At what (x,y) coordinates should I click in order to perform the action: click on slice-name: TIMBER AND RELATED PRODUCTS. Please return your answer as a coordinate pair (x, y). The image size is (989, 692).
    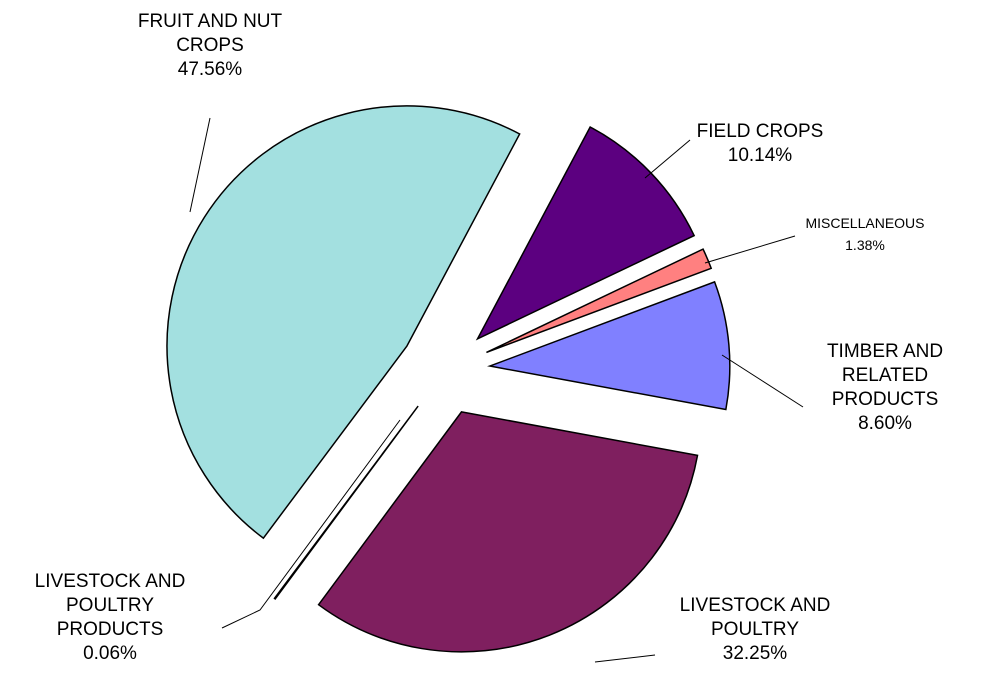
    Looking at the image, I should click on (885, 375).